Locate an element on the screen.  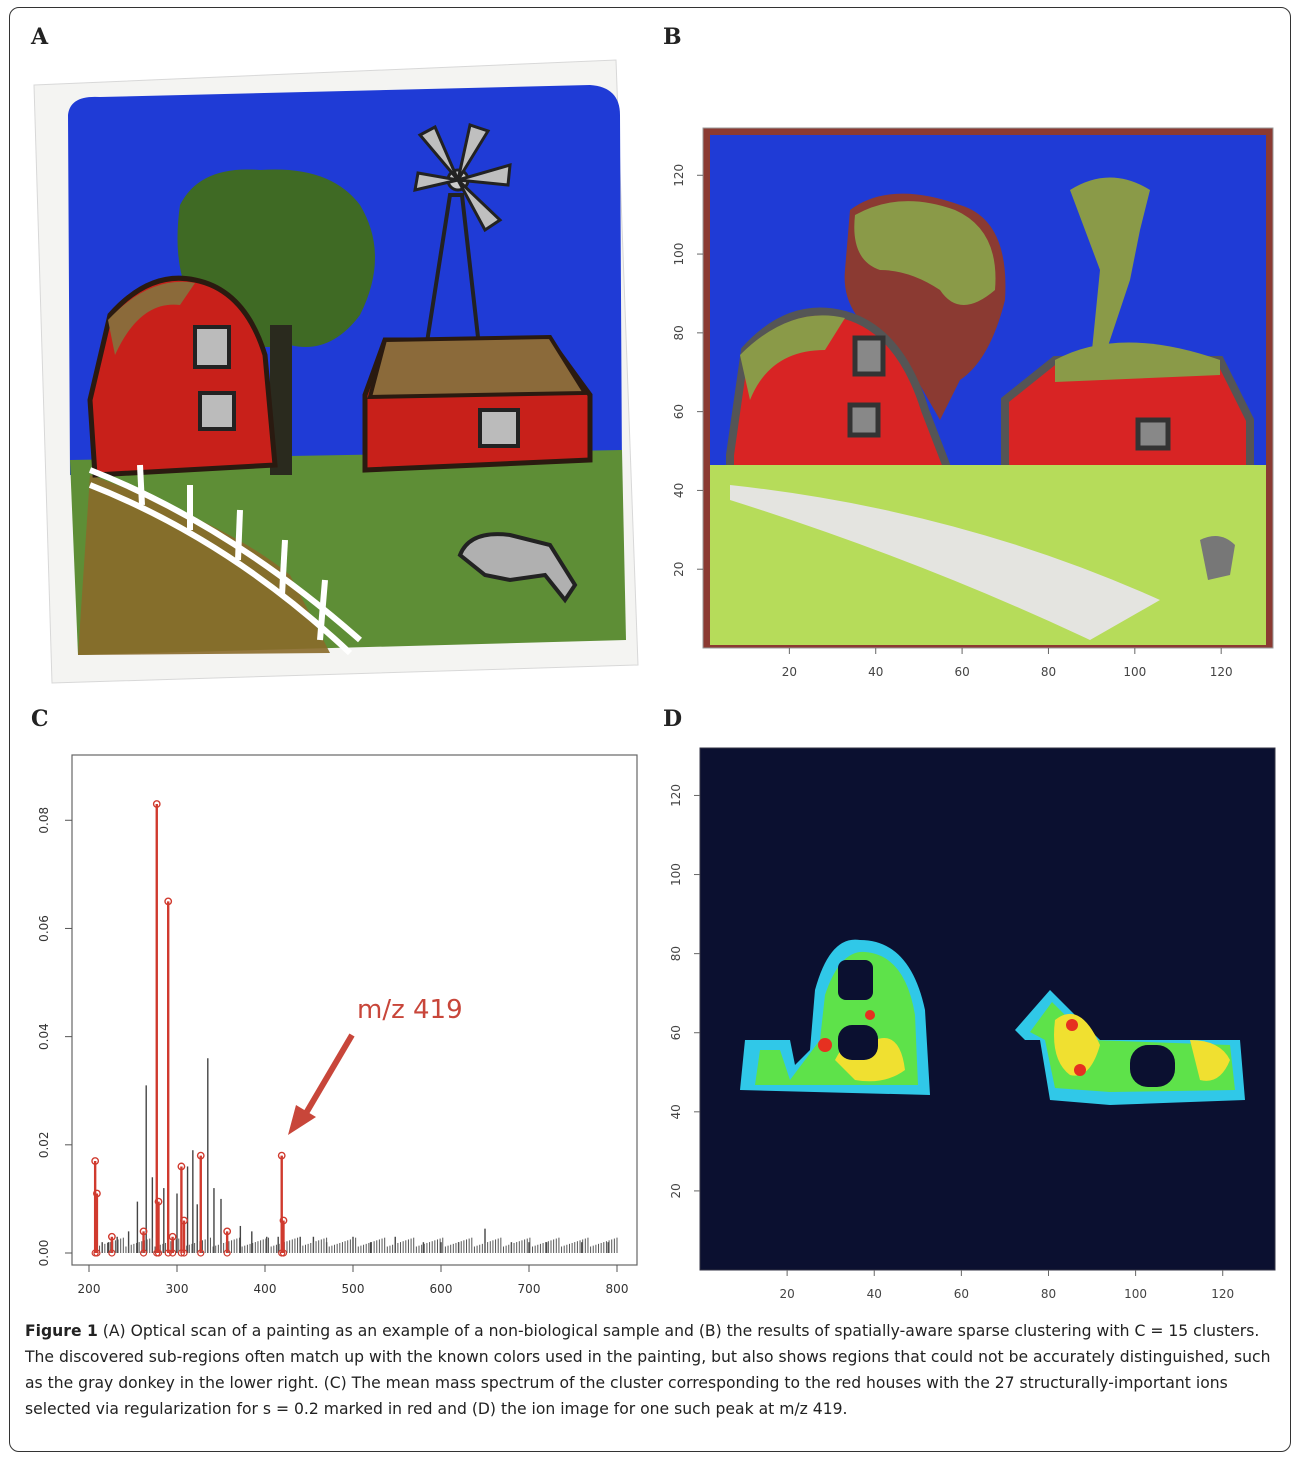
panel-b-y-axis: 20 40 60 80 100 120 is located at coordinates (687, 370).